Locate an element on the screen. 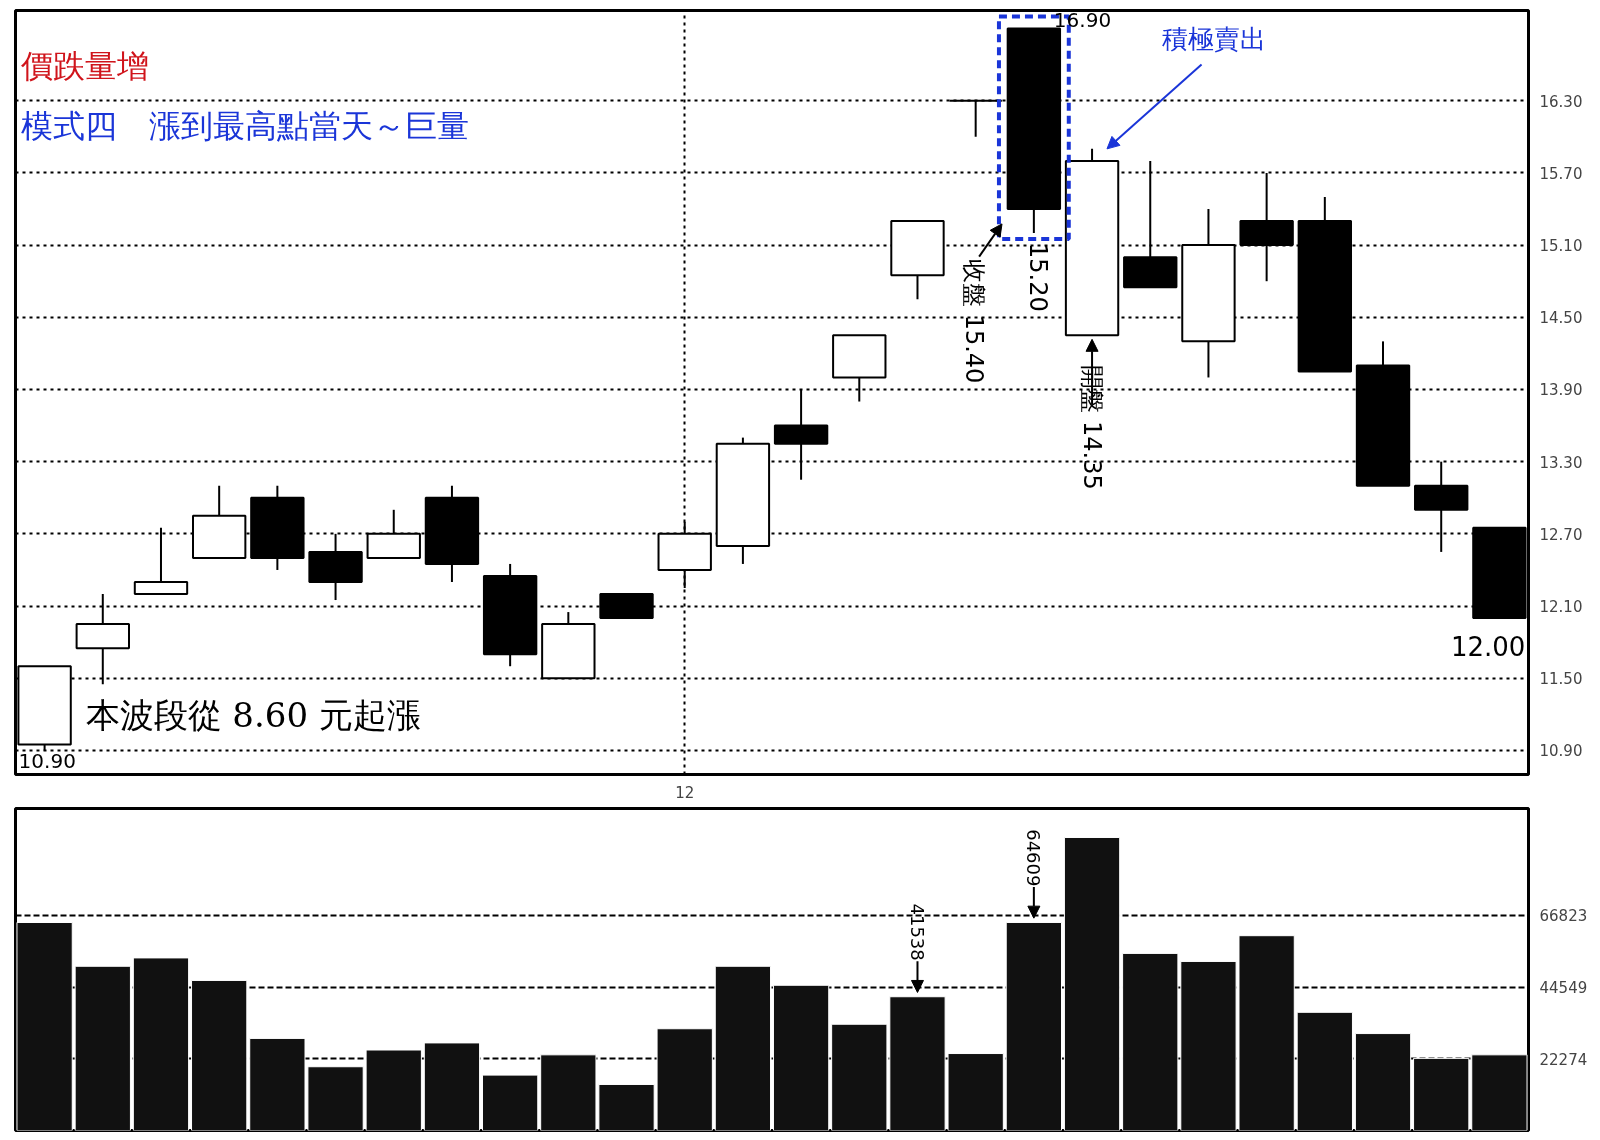 This screenshot has width=1600, height=1140. annotation: 16.90 is located at coordinates (1082, 19).